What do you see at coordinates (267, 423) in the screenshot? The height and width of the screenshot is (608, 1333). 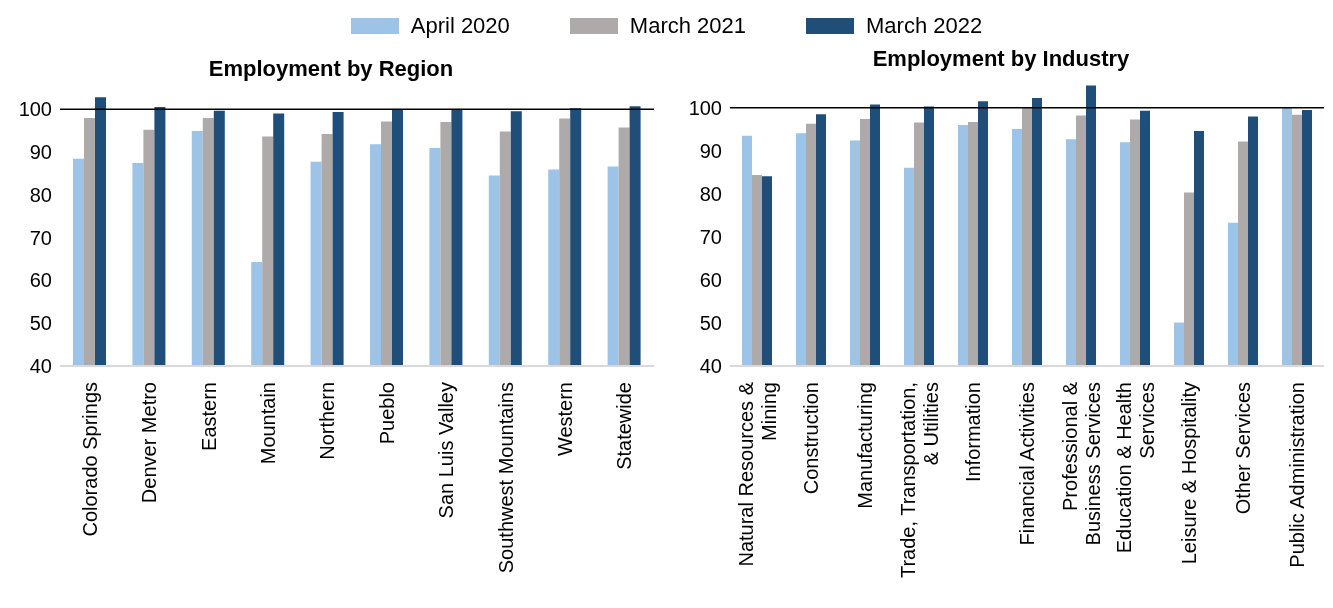 I see `x-tick-label: Mountain` at bounding box center [267, 423].